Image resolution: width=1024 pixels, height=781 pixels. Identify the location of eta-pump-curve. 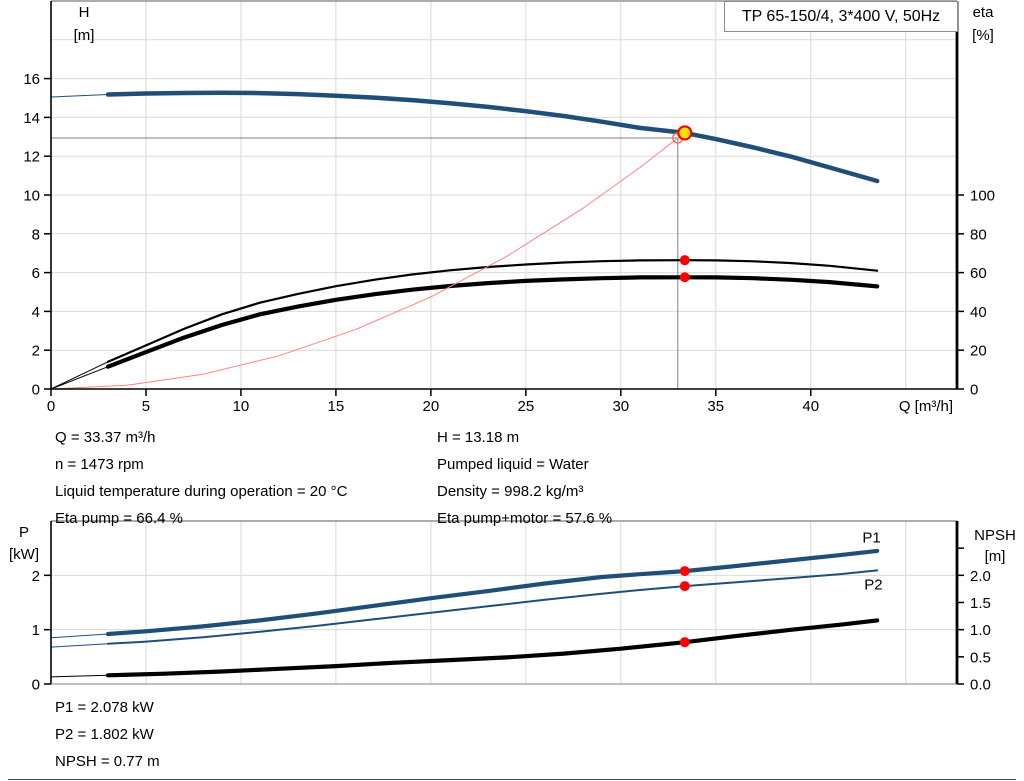
(464, 324).